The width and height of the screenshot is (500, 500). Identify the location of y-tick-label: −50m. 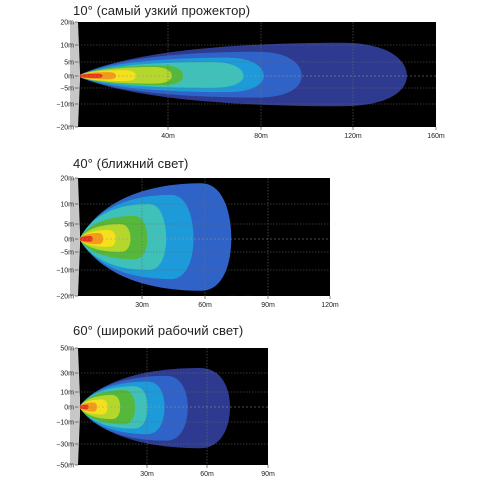
(65, 465).